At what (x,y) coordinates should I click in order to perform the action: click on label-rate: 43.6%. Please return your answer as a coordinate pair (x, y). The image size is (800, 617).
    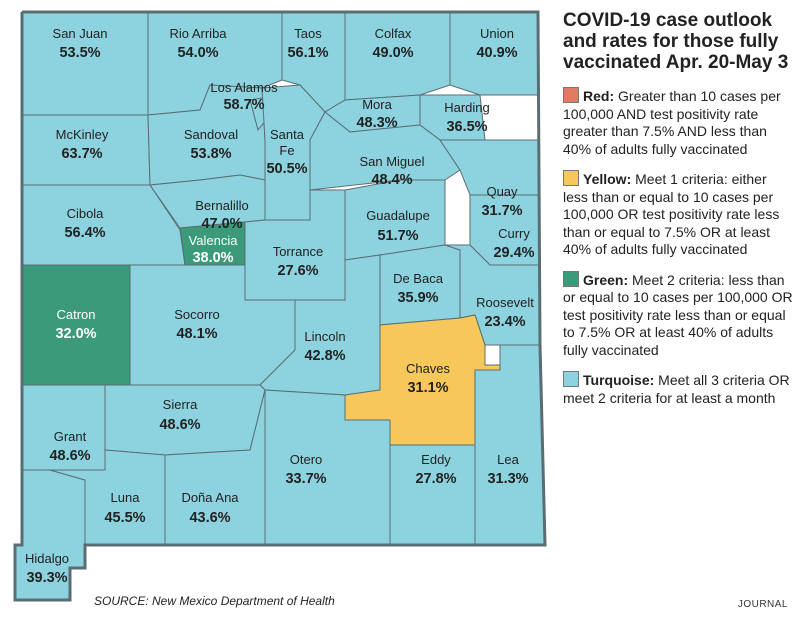
    Looking at the image, I should click on (209, 518).